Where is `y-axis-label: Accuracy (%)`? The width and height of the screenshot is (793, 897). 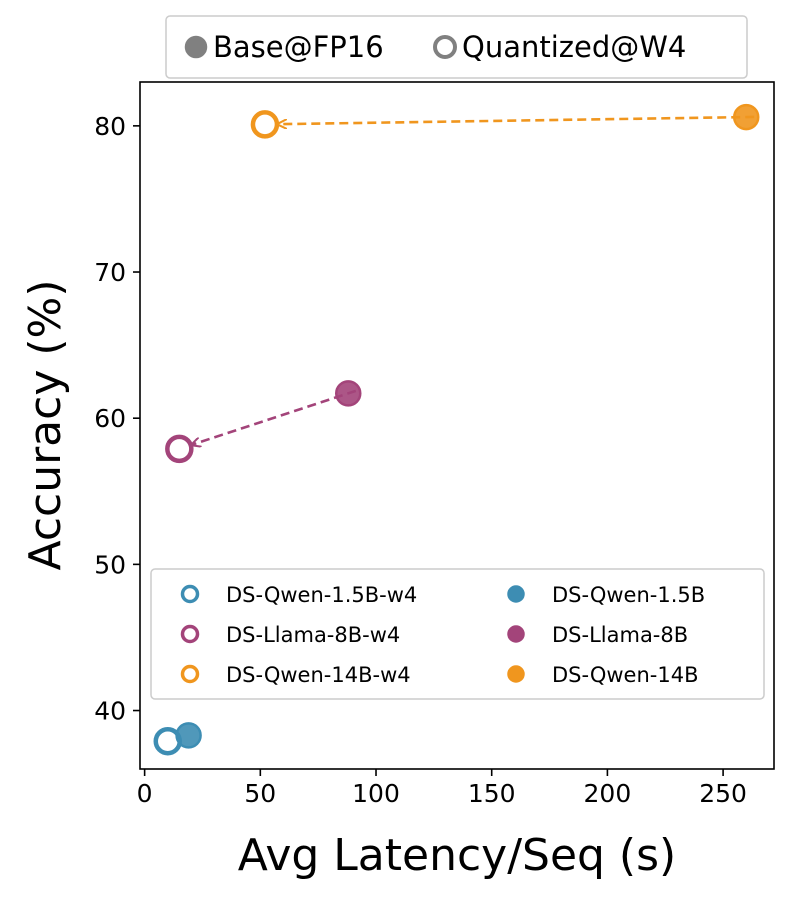
y-axis-label: Accuracy (%) is located at coordinates (45, 424).